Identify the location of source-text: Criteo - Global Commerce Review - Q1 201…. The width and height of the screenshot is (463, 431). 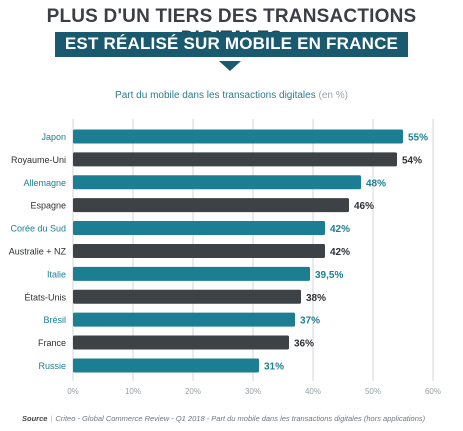
(240, 418).